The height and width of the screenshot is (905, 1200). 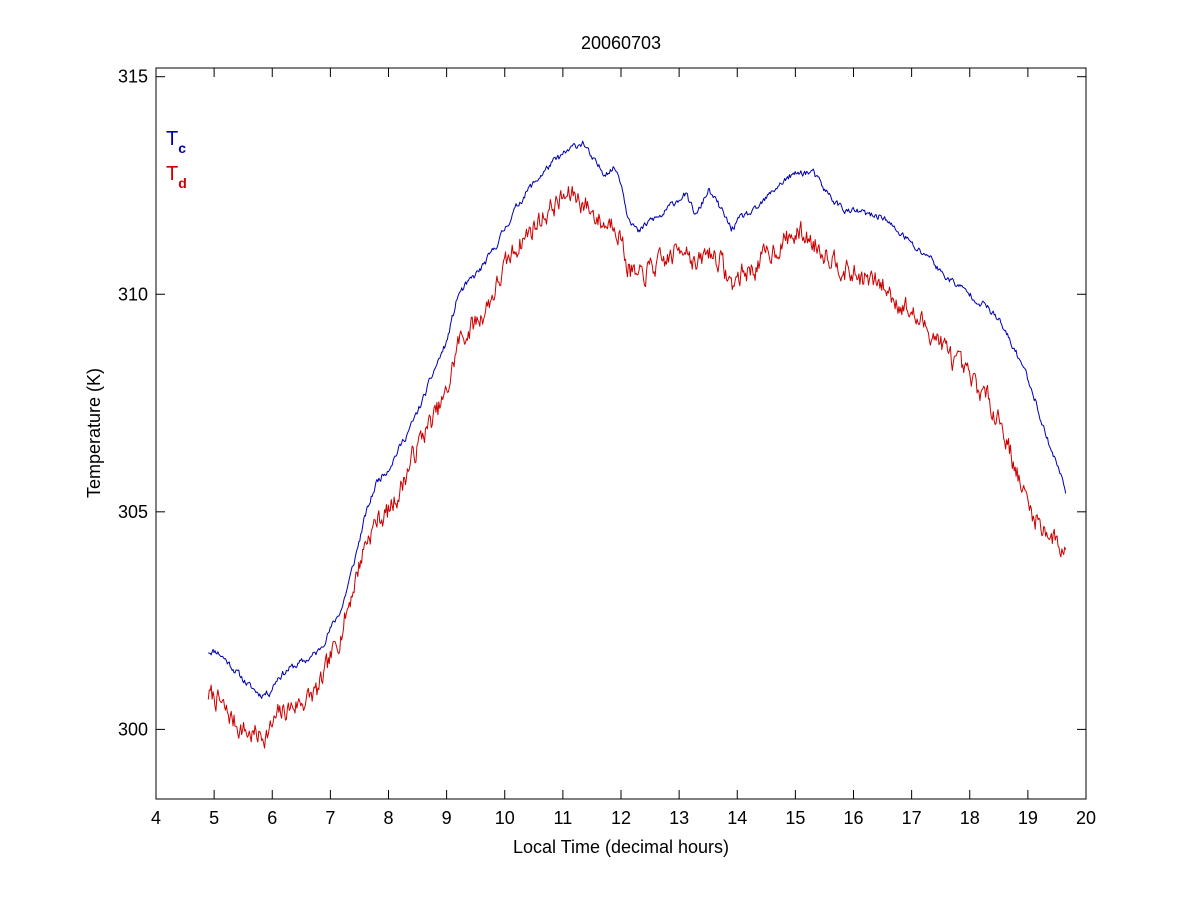 I want to click on x-axis-label: Local Time (decimal hours), so click(x=621, y=847).